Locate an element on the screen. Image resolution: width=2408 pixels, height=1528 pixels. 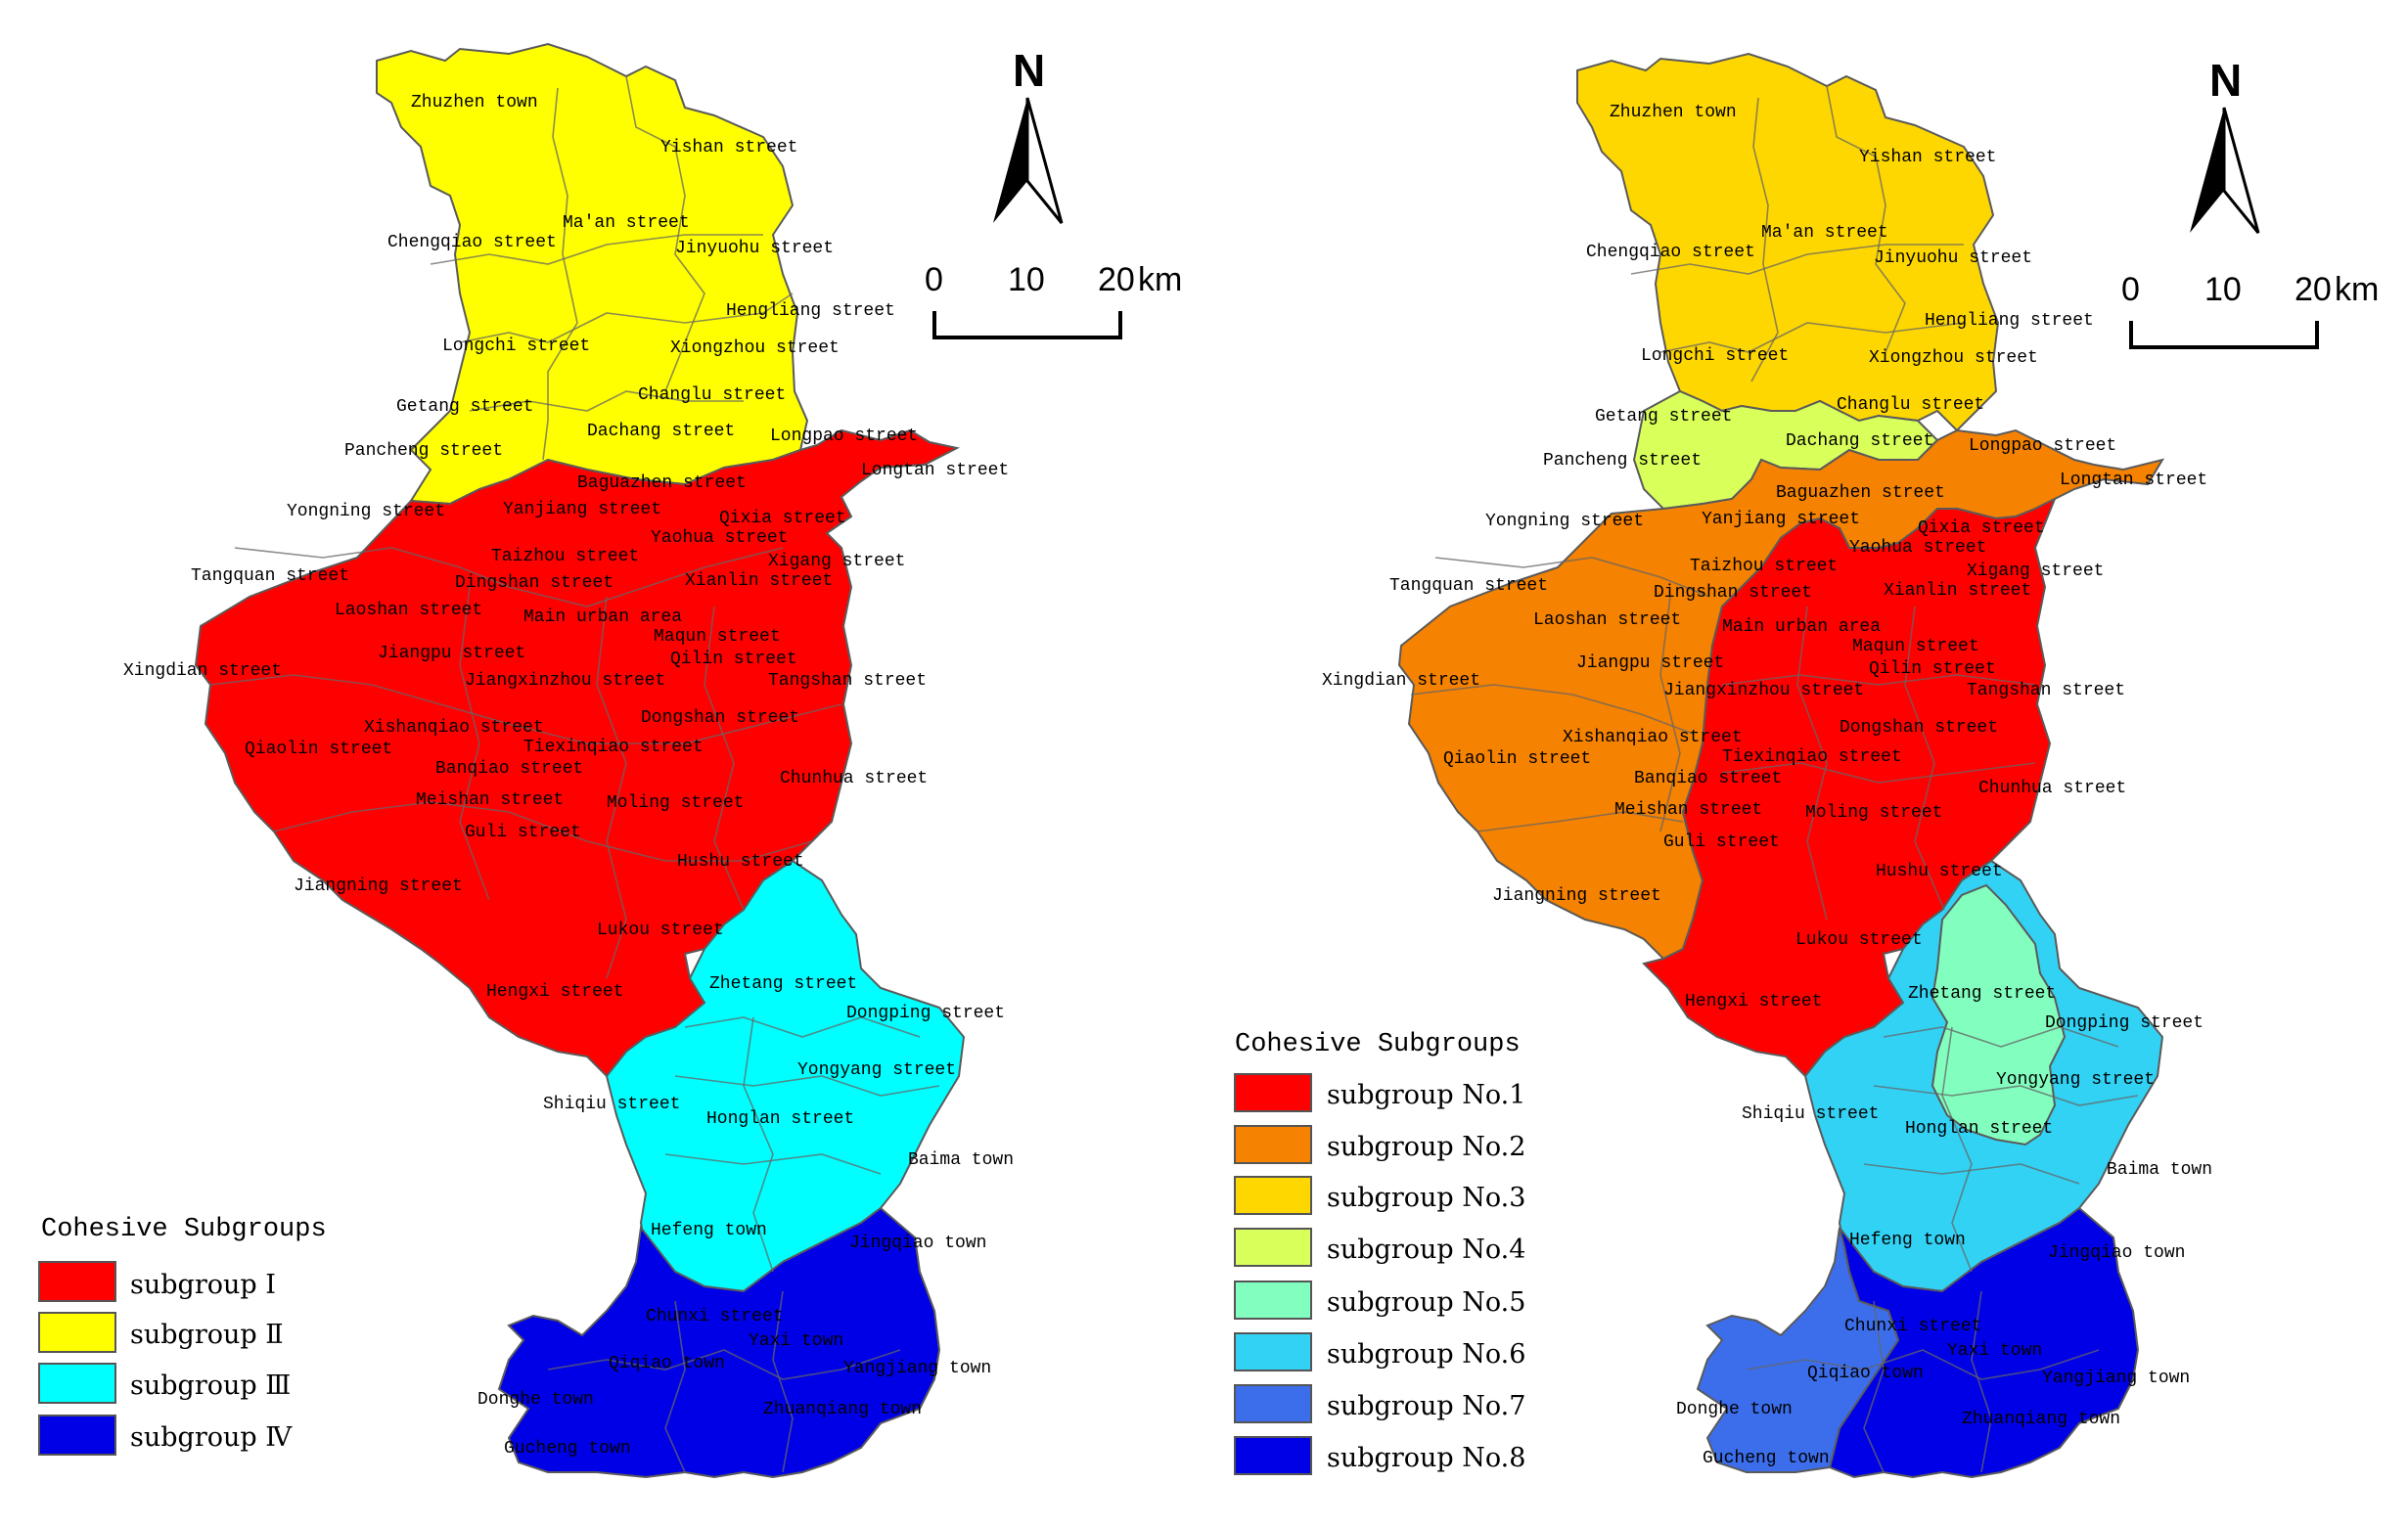
place-label: Hengxi street is located at coordinates (554, 992).